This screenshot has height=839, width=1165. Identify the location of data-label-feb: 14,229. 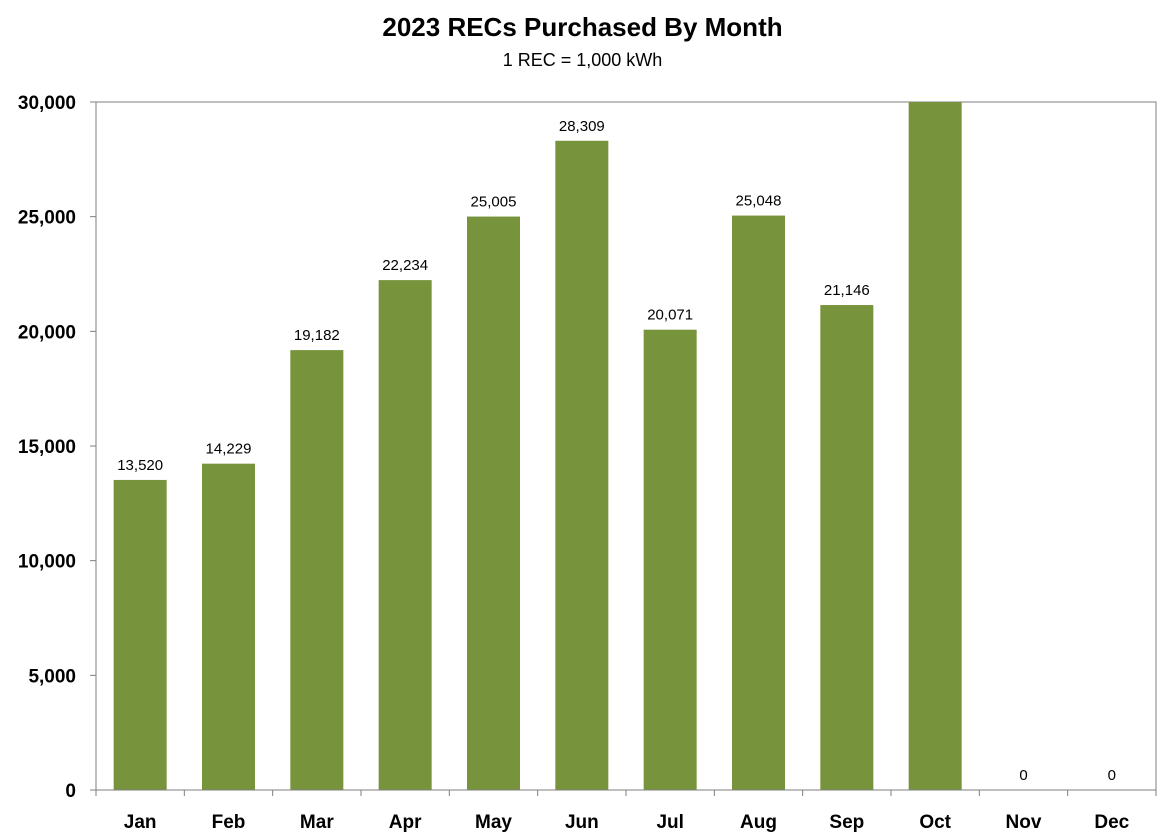
(229, 449).